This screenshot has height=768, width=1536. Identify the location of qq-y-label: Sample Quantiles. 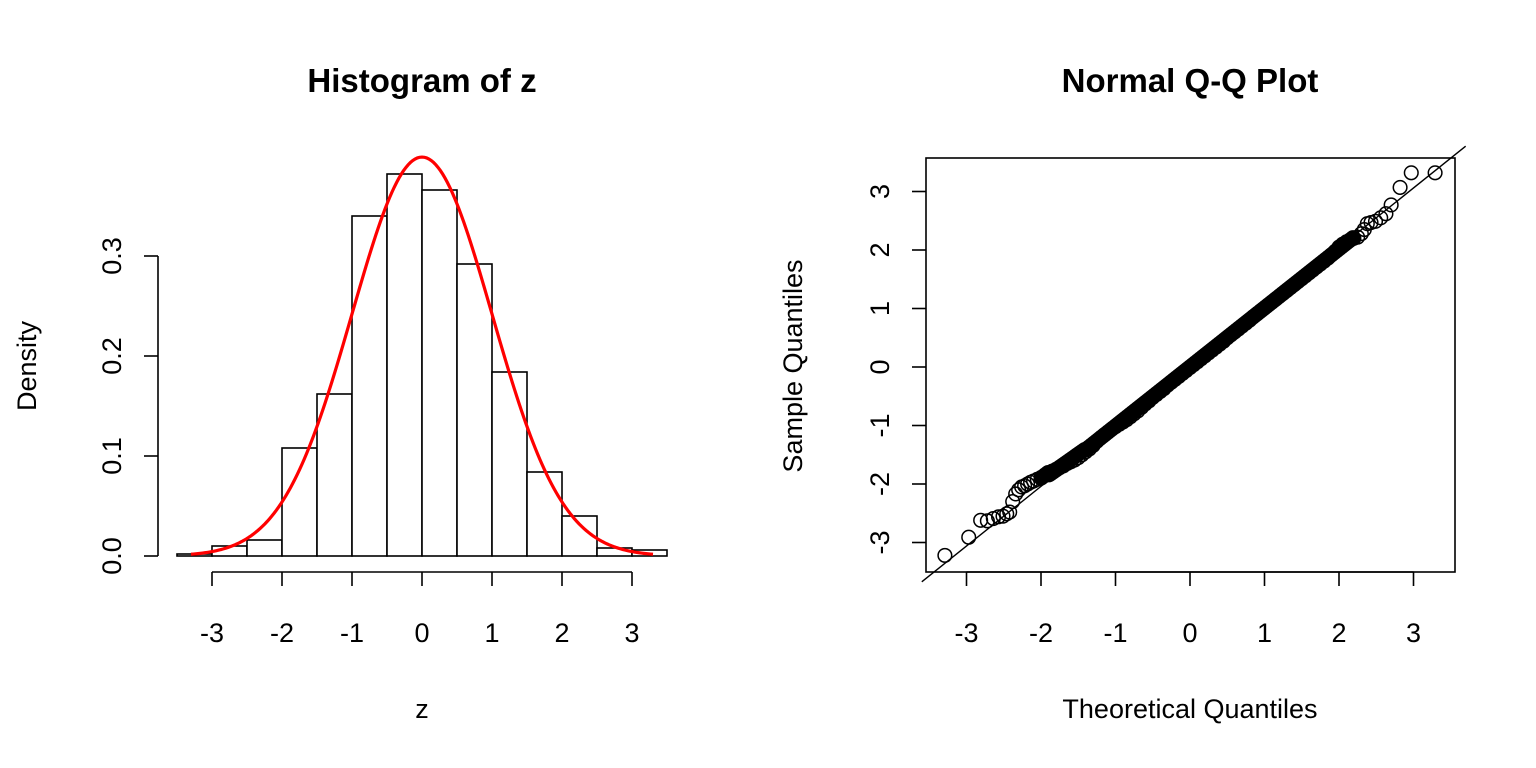
(793, 365).